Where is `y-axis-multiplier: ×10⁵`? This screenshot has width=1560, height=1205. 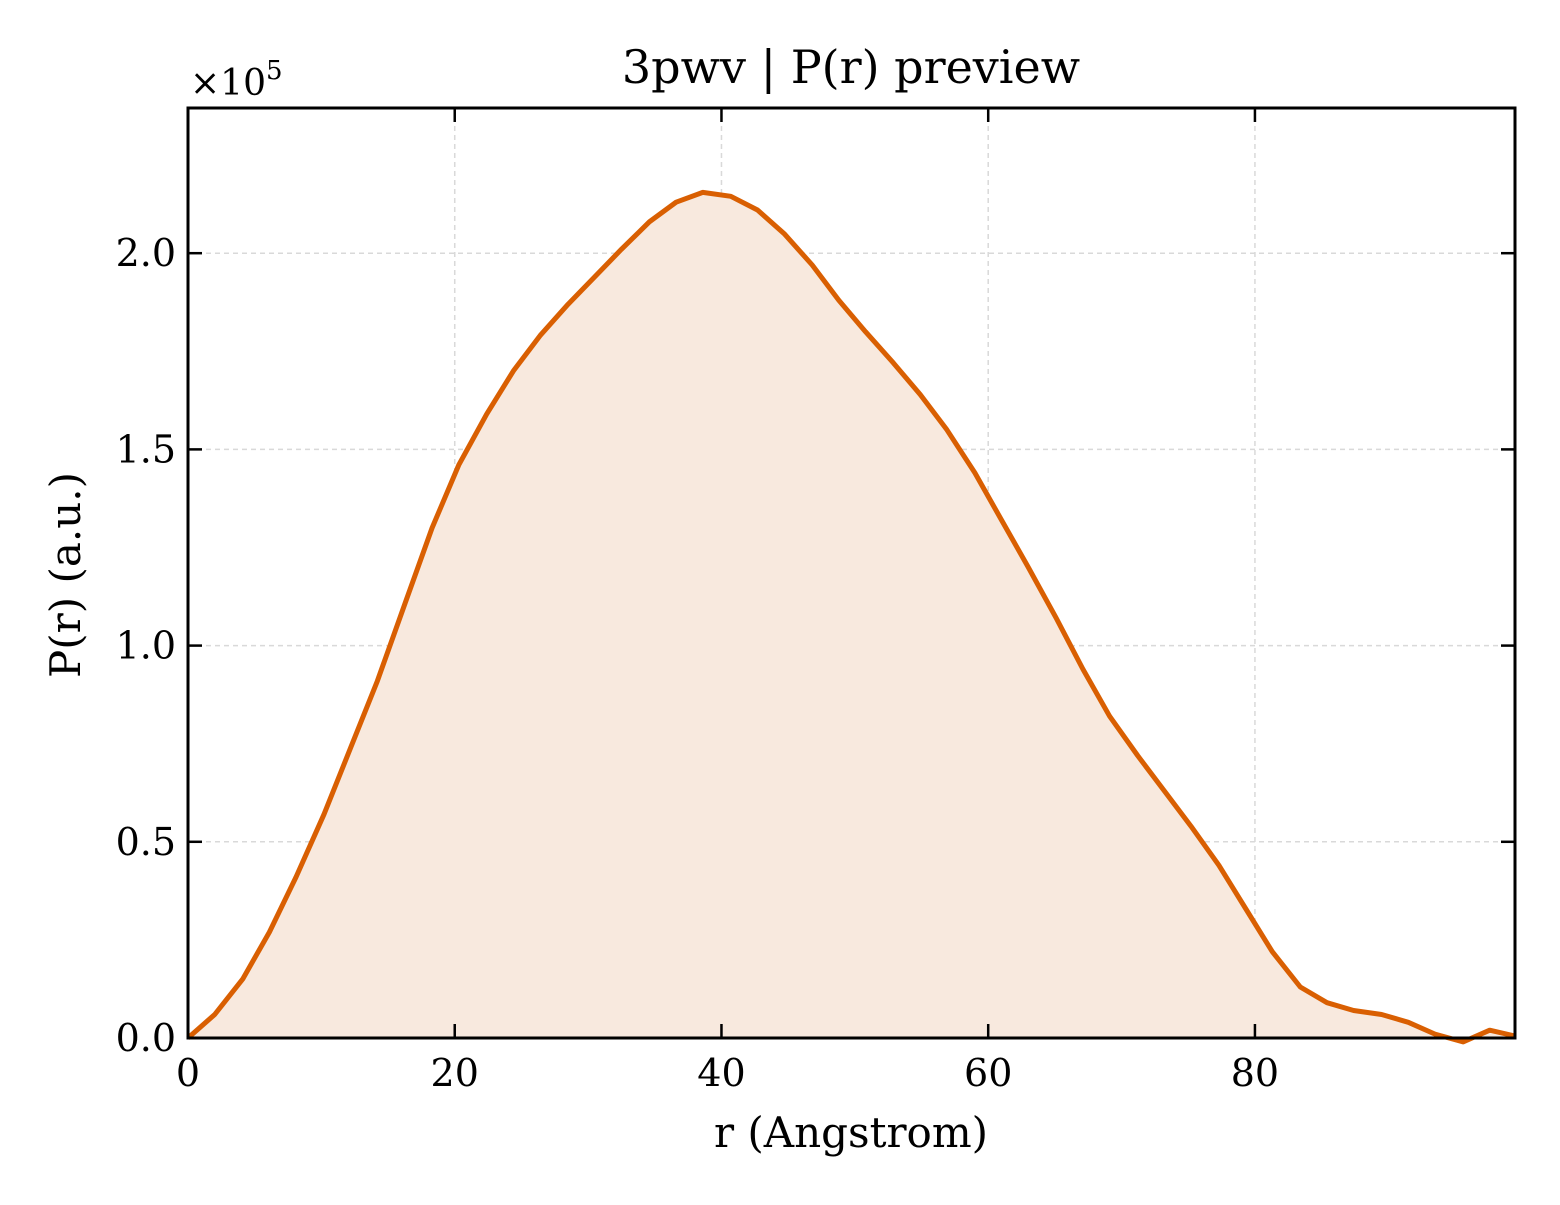 y-axis-multiplier: ×10⁵ is located at coordinates (236, 80).